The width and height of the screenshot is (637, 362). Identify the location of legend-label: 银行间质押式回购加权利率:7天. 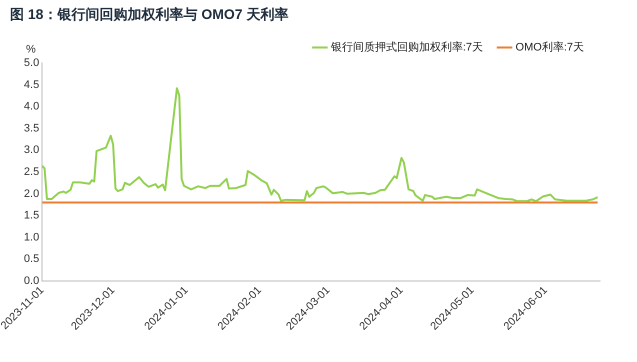
(407, 47).